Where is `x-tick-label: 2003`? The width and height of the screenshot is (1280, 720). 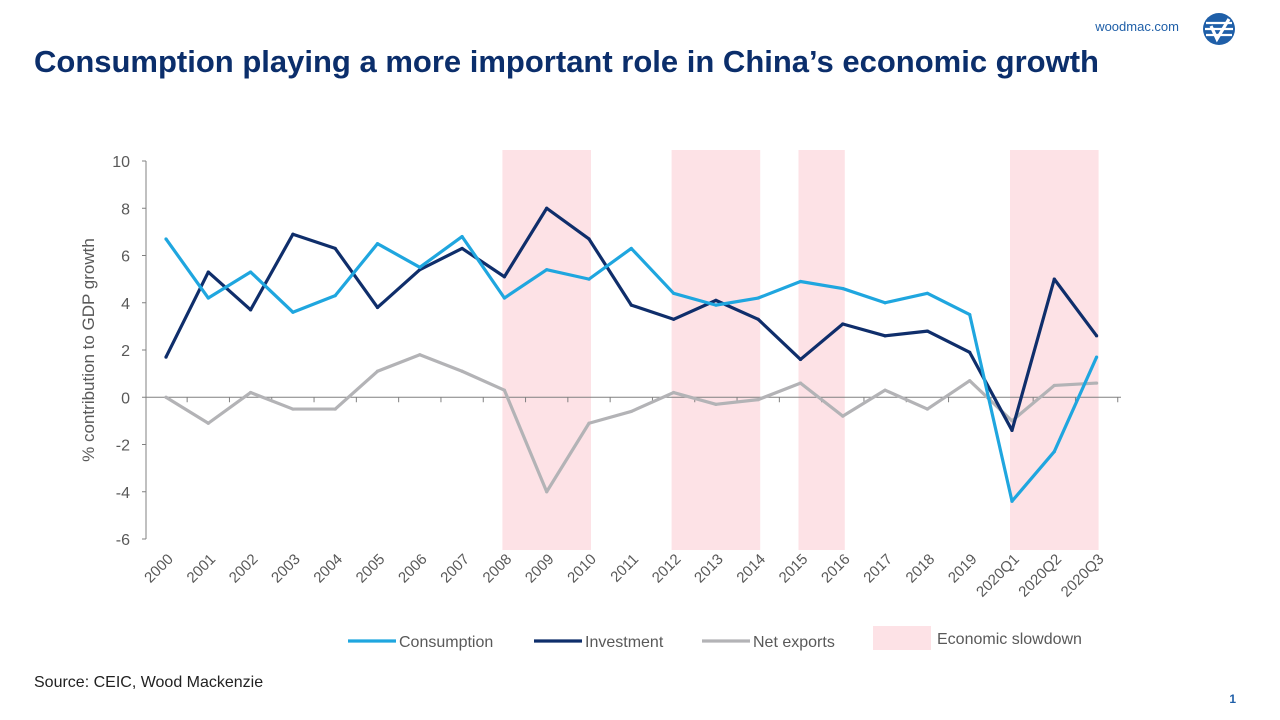
x-tick-label: 2003 is located at coordinates (286, 569).